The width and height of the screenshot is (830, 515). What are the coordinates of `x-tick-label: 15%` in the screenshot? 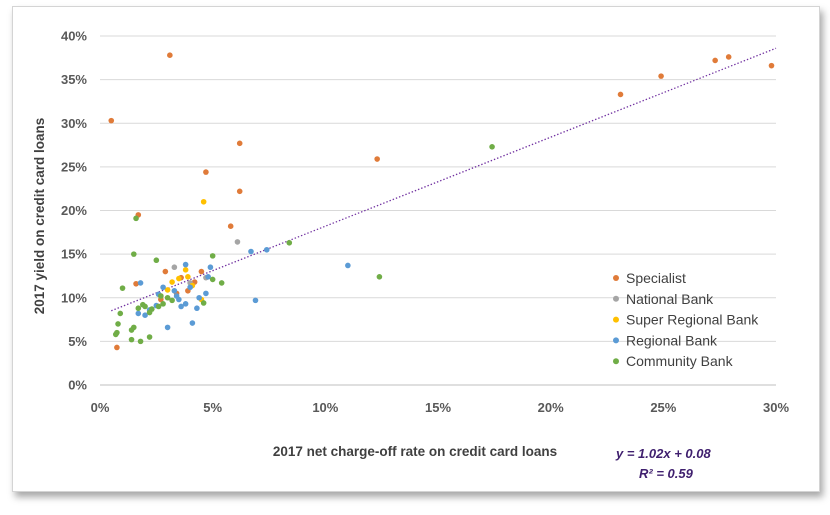 It's located at (438, 407).